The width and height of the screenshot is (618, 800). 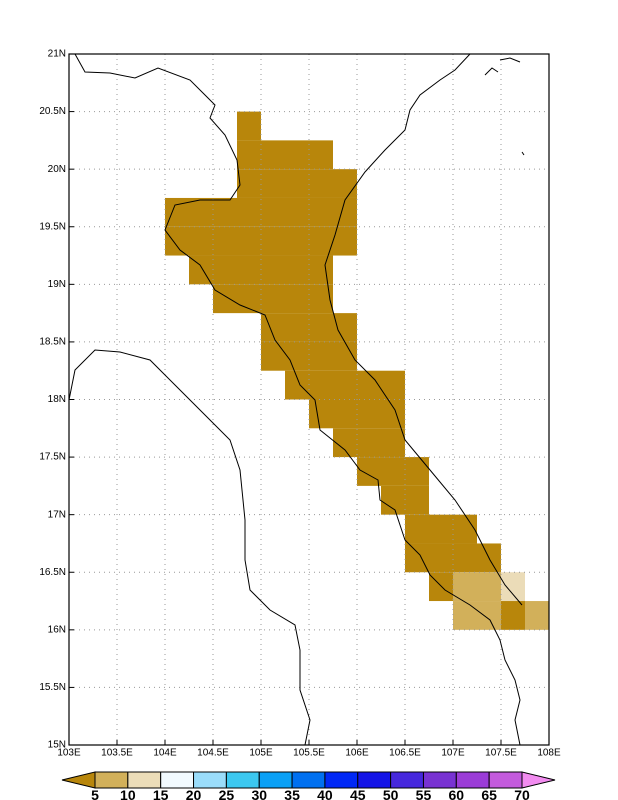 What do you see at coordinates (424, 793) in the screenshot?
I see `colorbar-label: 55` at bounding box center [424, 793].